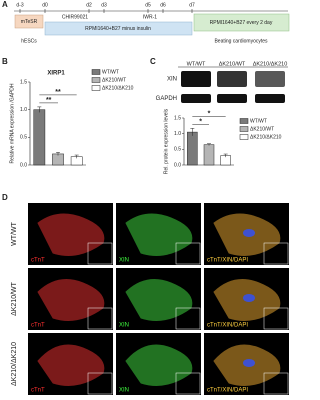 The height and width of the screenshot is (400, 320). I want to click on day-label: d7, so click(192, 5).